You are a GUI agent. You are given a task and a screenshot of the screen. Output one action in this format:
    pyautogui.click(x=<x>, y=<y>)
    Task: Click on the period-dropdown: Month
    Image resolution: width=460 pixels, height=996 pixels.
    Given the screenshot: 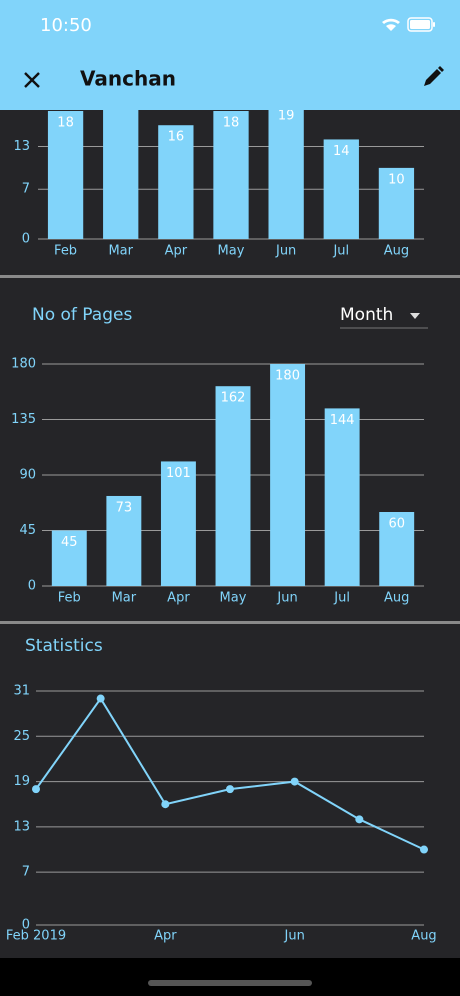 What is the action you would take?
    pyautogui.click(x=366, y=315)
    